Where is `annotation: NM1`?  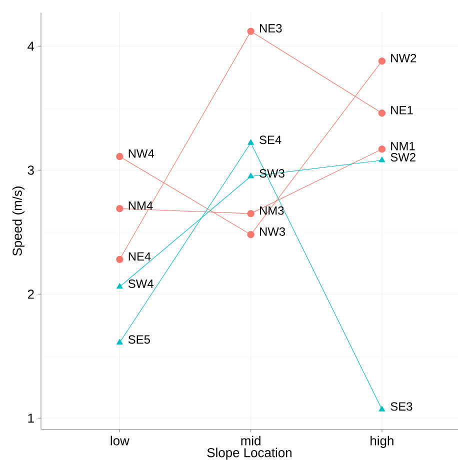
annotation: NM1 is located at coordinates (403, 146).